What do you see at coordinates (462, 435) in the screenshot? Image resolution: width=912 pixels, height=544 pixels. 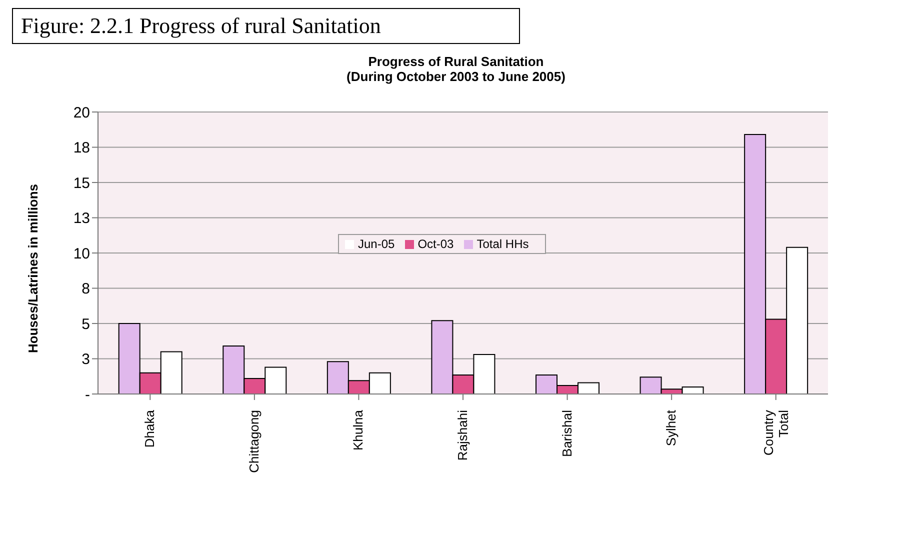 I see `x-tick-label: Rajshahi` at bounding box center [462, 435].